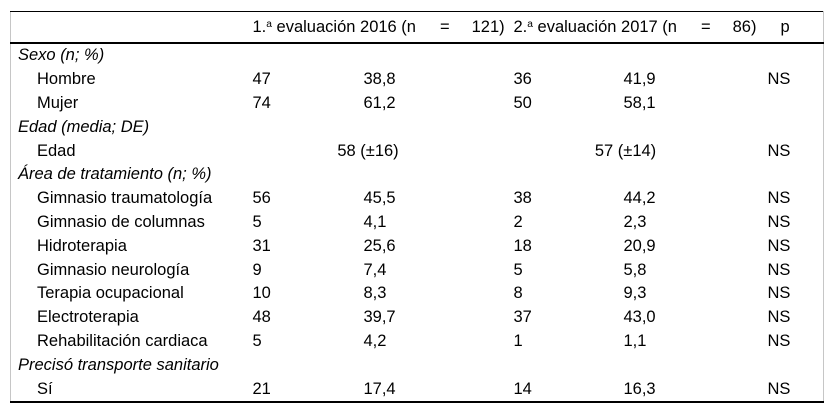  Describe the element at coordinates (417, 318) in the screenshot. I see `data-row-electroterapia: Electroterapia 48 39,7 37 43,0 NS` at that location.